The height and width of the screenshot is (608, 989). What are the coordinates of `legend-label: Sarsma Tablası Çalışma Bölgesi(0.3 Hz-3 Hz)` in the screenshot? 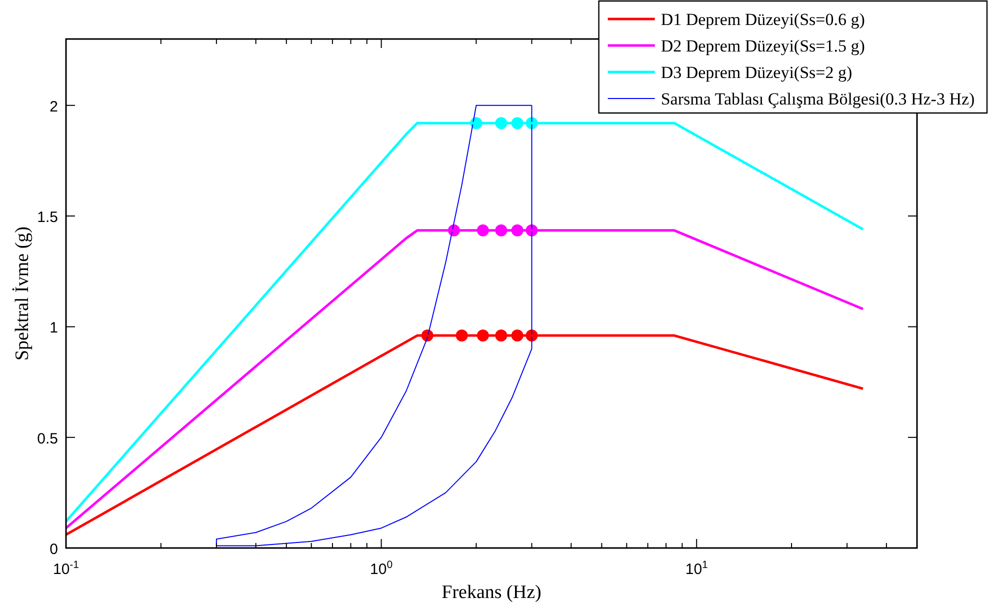 It's located at (817, 99).